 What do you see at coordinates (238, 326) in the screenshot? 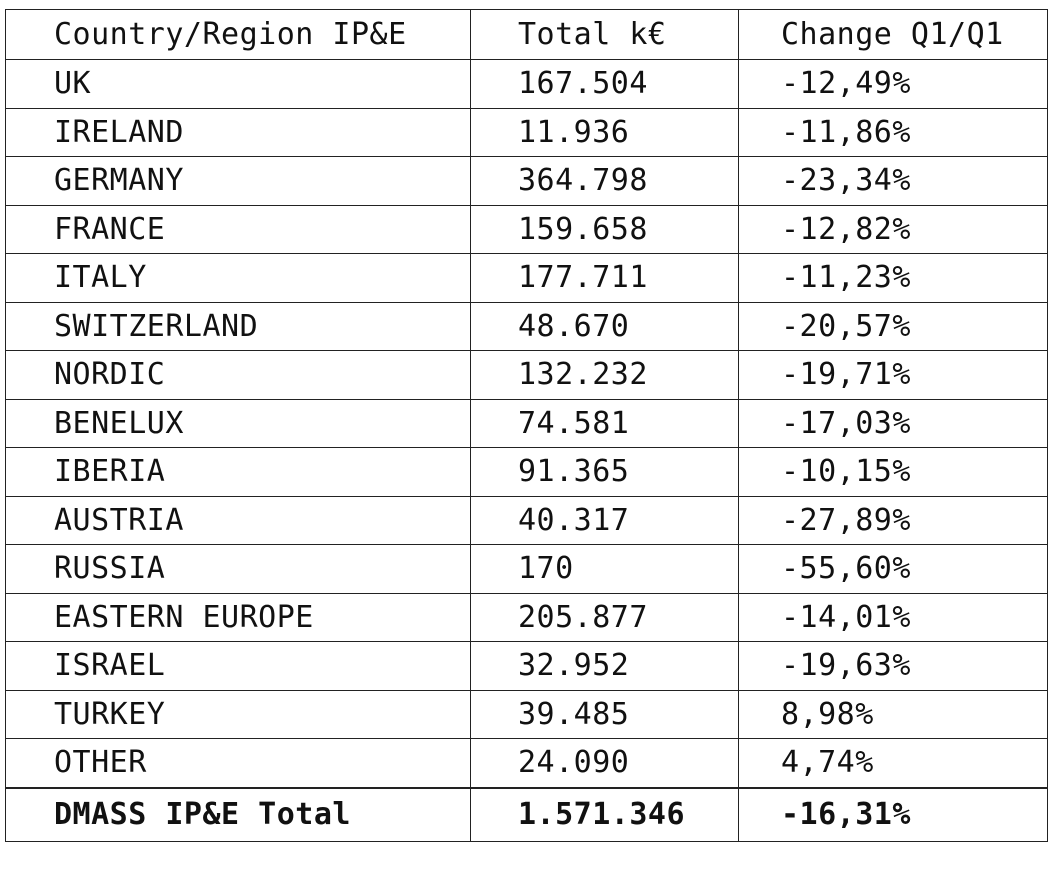
I see `cell-country: SWITZERLAND` at bounding box center [238, 326].